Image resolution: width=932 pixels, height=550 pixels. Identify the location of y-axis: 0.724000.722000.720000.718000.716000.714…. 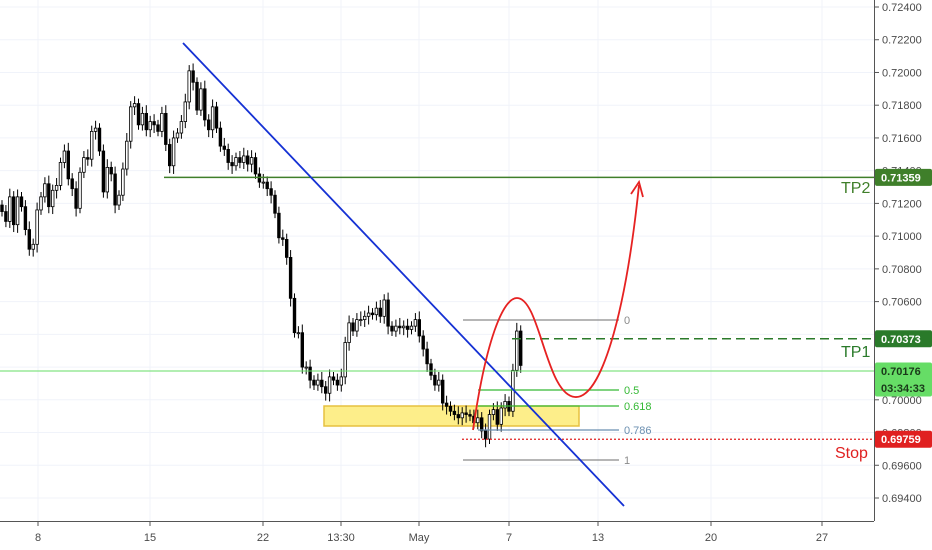
(898, 253).